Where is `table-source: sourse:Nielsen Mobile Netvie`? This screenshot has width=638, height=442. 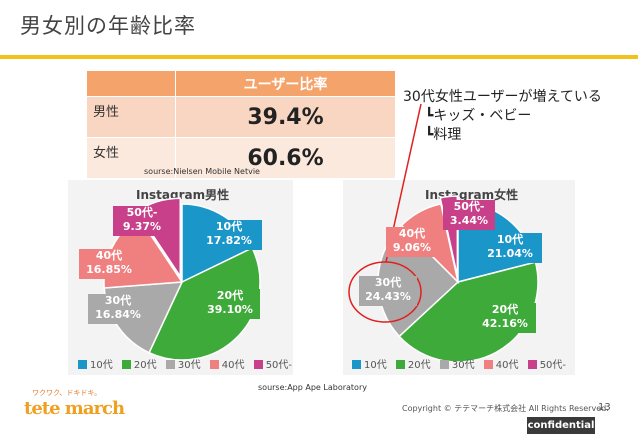
table-source: sourse:Nielsen Mobile Netvie is located at coordinates (202, 171).